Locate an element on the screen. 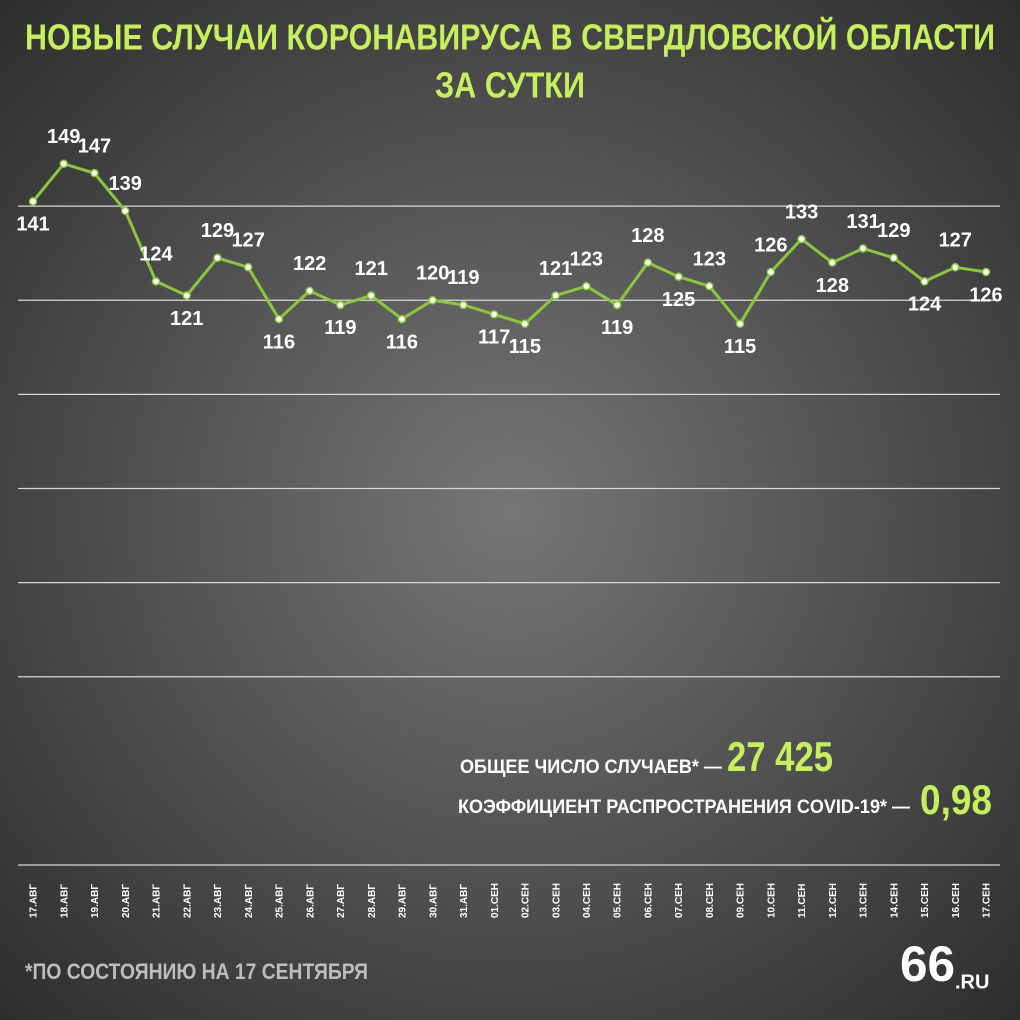  x-tick-label: 17.СЕН is located at coordinates (987, 900).